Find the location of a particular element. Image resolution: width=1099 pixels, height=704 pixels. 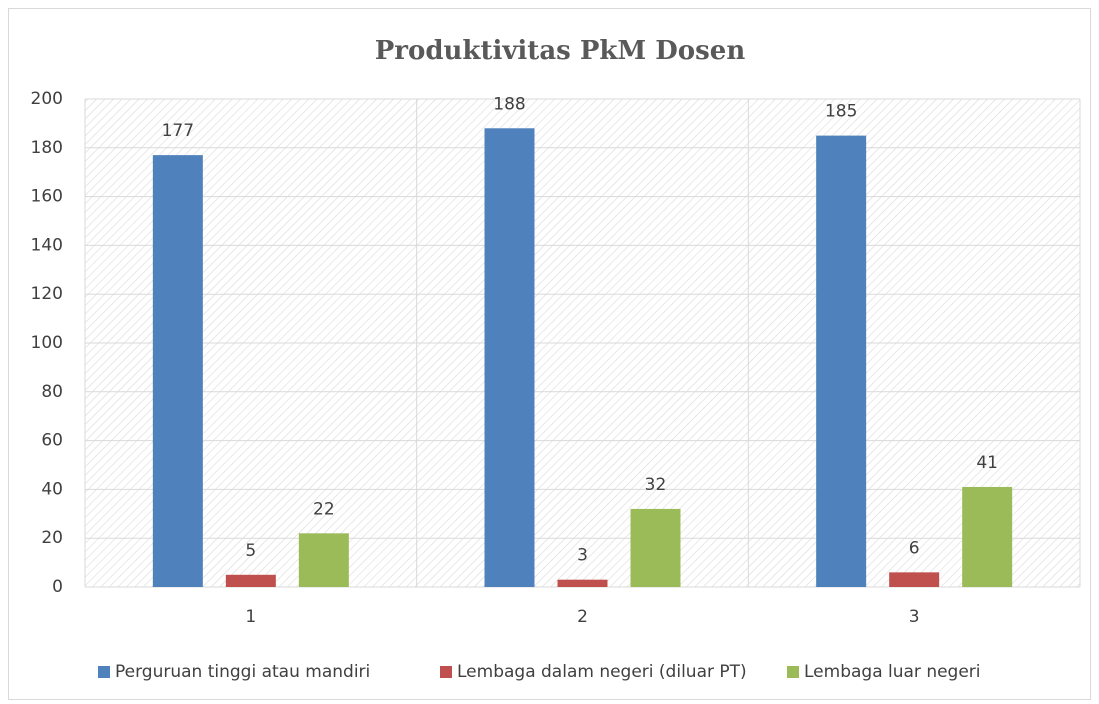

x-tick-label: 3 is located at coordinates (914, 617).